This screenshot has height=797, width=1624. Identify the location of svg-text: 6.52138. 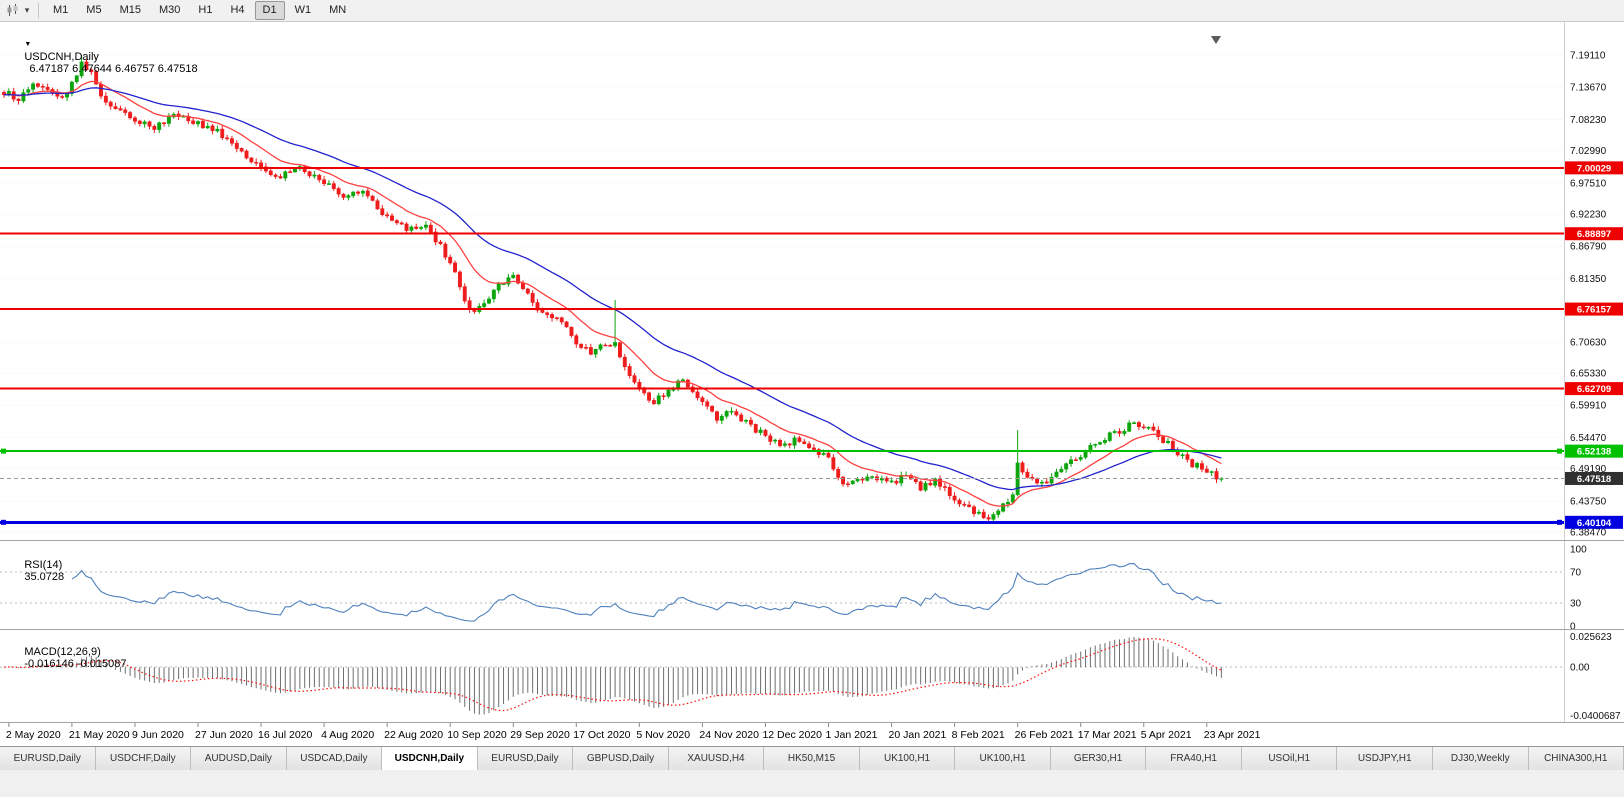
(1594, 452).